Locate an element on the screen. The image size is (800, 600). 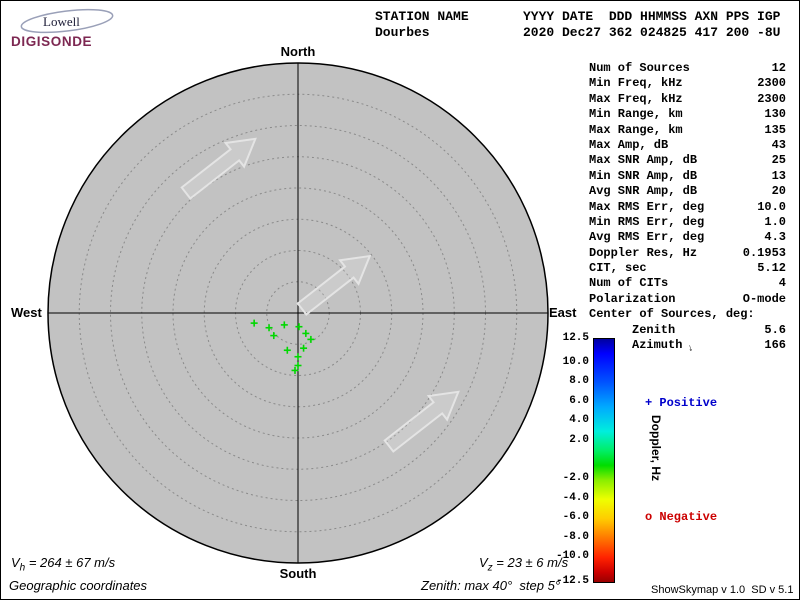
stat-label: Avg SNR Amp, dB is located at coordinates (643, 191).